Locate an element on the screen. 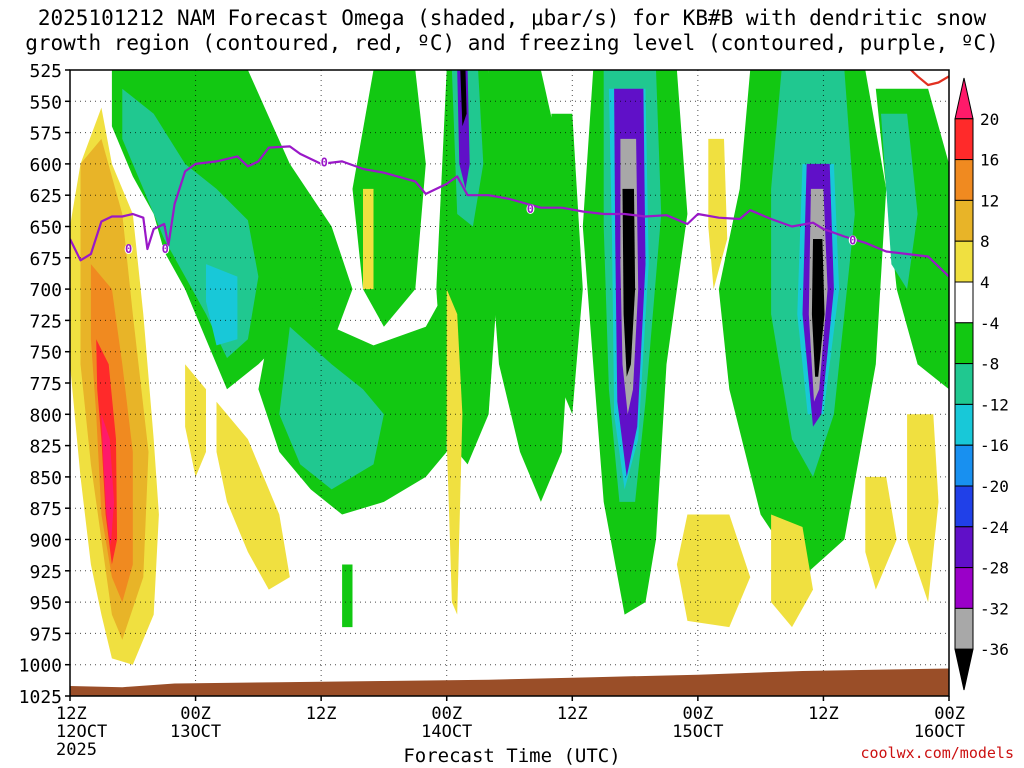 The width and height of the screenshot is (1024, 768). y-tick-label: 775 is located at coordinates (45, 384).